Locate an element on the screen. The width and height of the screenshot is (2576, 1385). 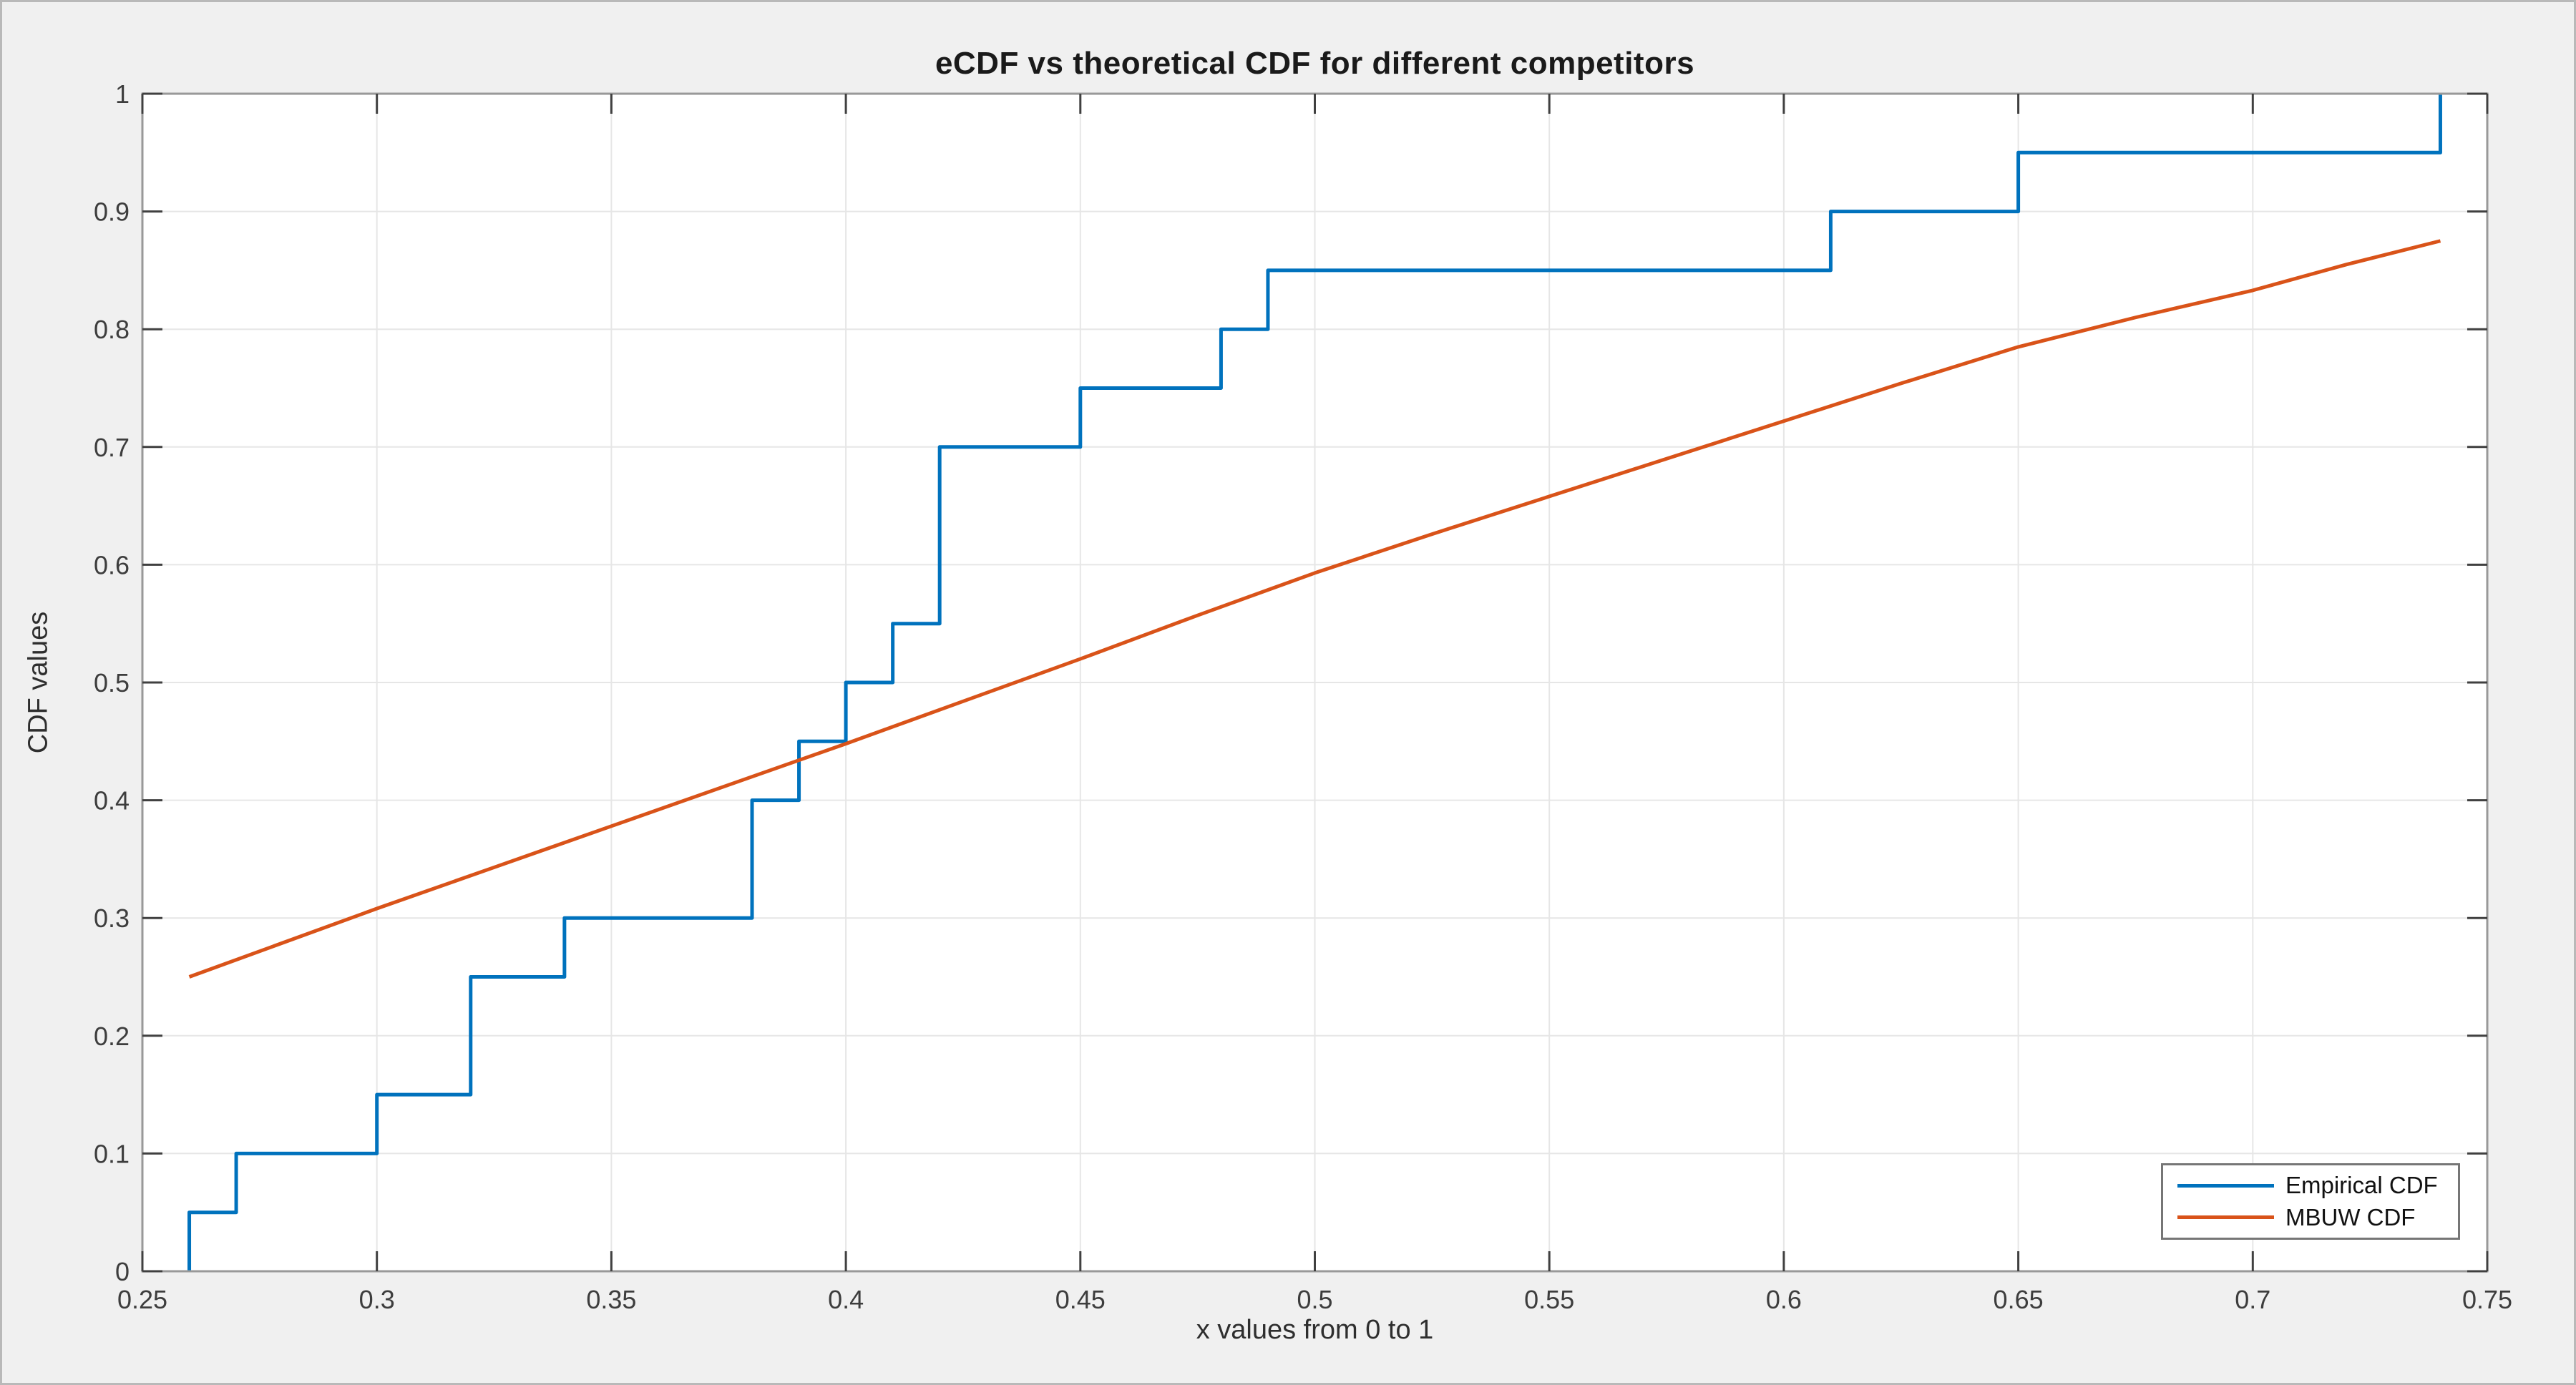
x-tick-label: 0.35 is located at coordinates (611, 1300).